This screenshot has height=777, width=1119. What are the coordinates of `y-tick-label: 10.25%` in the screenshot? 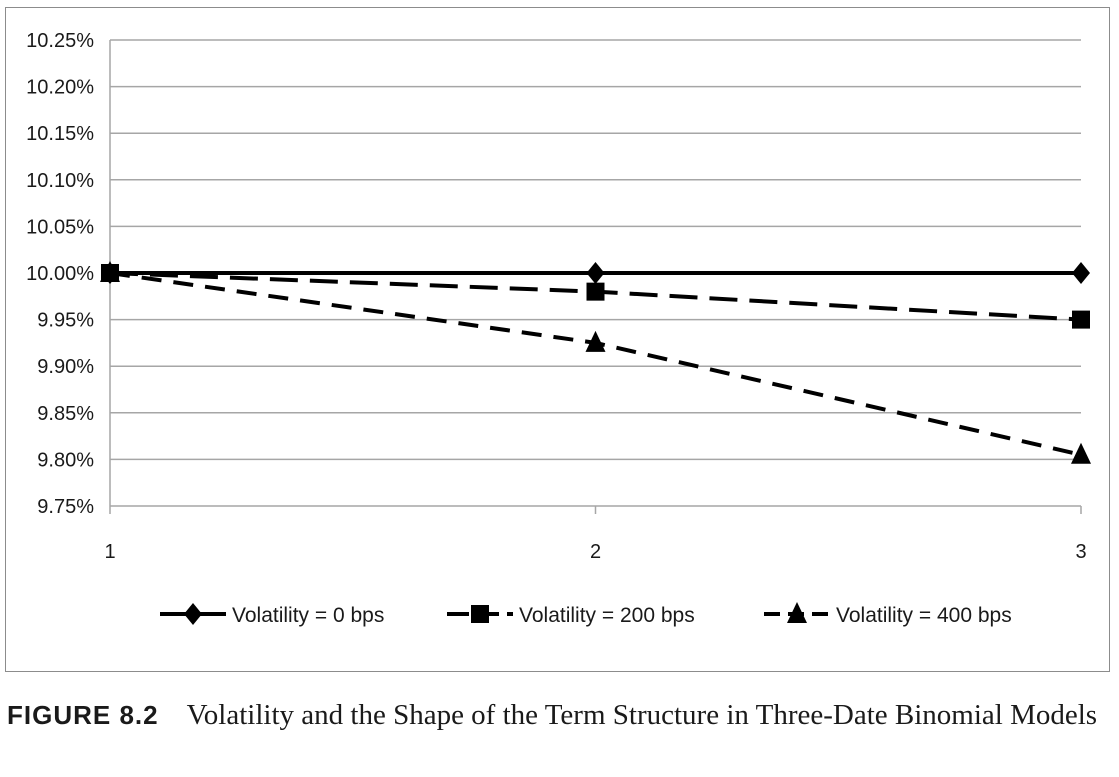 It's located at (60, 41).